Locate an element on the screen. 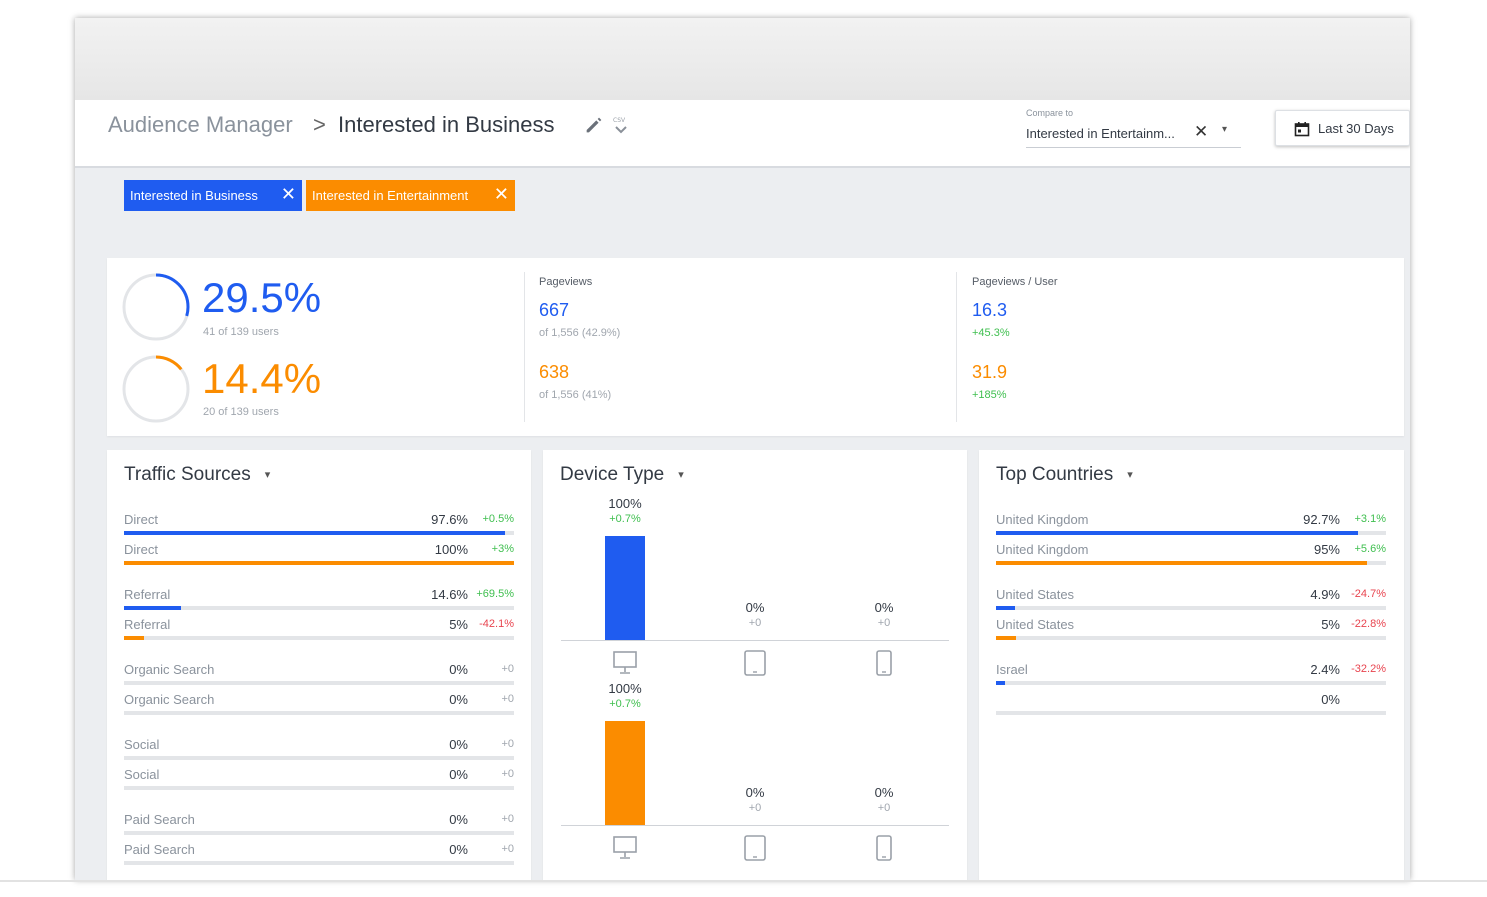 This screenshot has width=1487, height=897. csv-download-icon: CSV is located at coordinates (621, 126).